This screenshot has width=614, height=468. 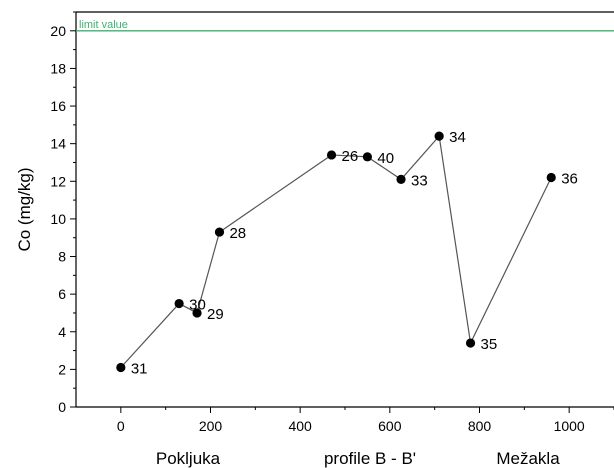 I want to click on x-tick-label: 400, so click(x=300, y=426).